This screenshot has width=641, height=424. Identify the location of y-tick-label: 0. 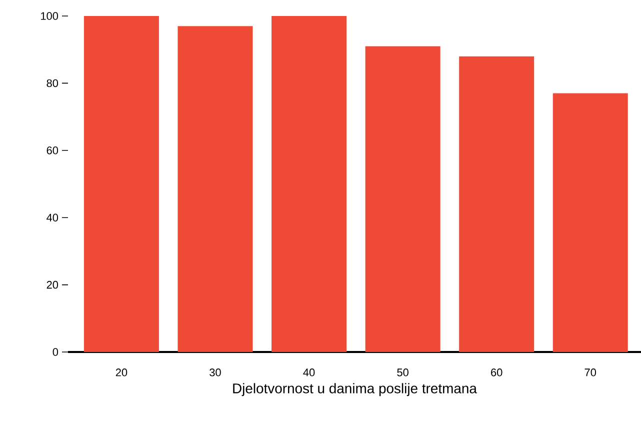
(55, 352).